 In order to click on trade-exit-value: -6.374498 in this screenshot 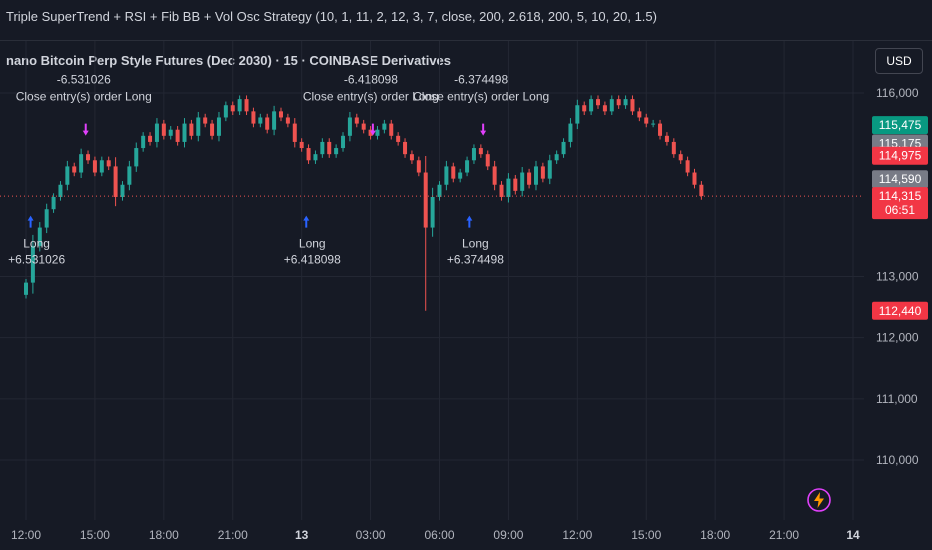, I will do `click(481, 80)`.